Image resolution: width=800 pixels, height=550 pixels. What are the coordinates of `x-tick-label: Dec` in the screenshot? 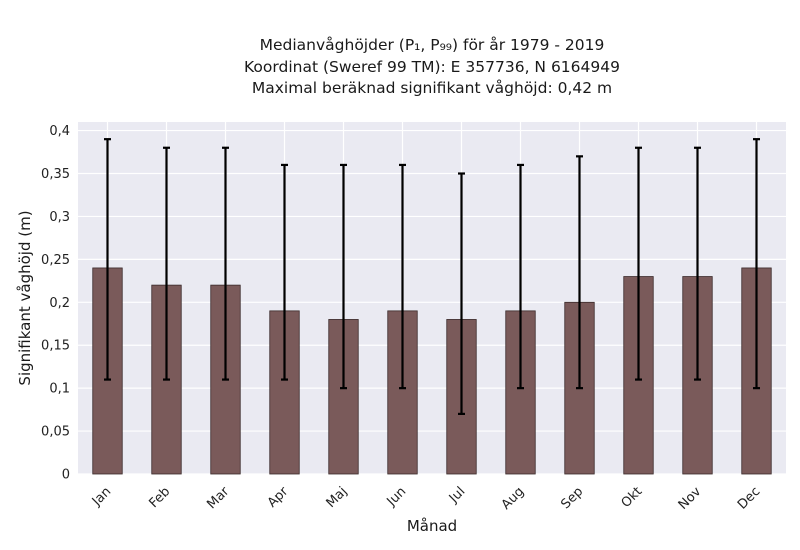 It's located at (749, 498).